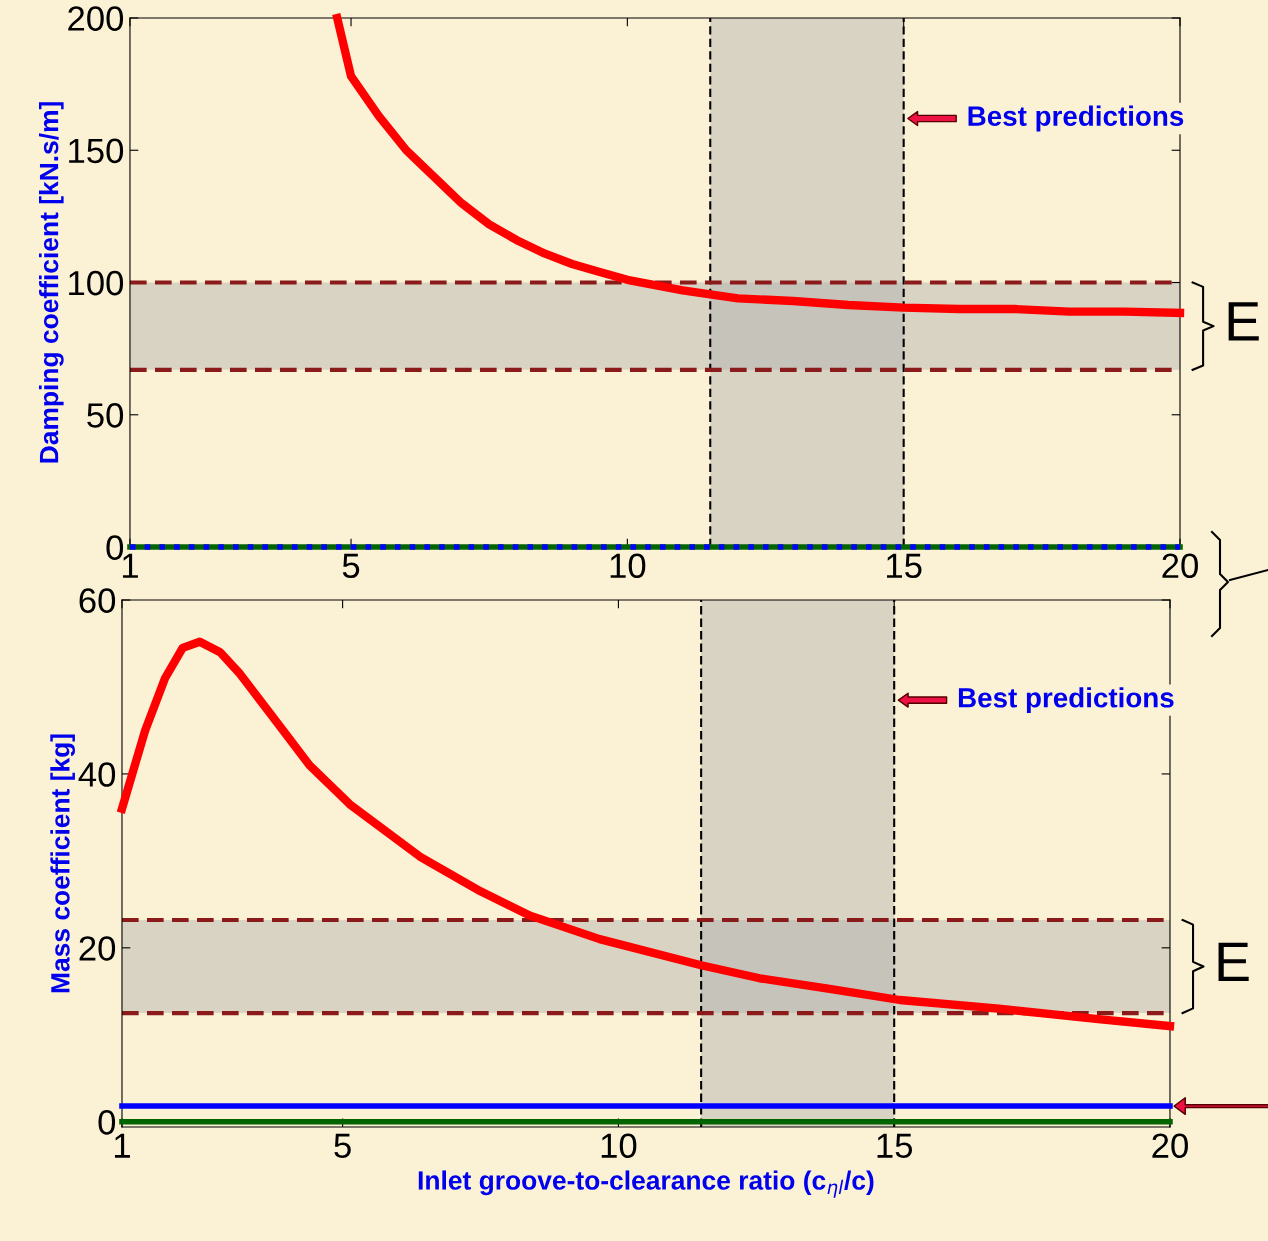 The height and width of the screenshot is (1241, 1268). What do you see at coordinates (96, 283) in the screenshot?
I see `y-tick-label: 100` at bounding box center [96, 283].